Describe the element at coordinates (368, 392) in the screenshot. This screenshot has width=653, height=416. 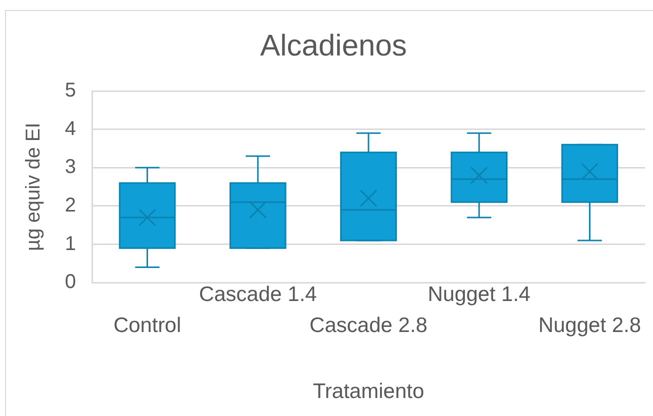
I see `x-axis-title: Tratamiento` at that location.